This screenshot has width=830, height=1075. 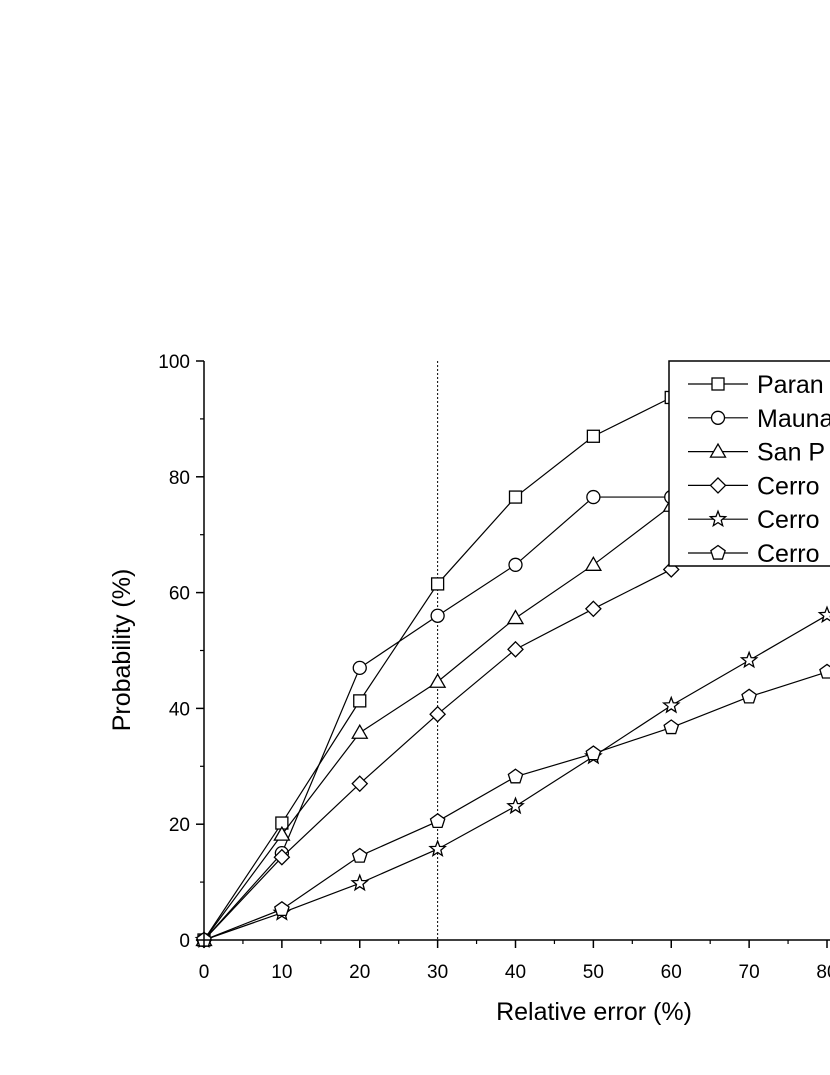 I want to click on y-ticks: 0 20 40 60 80 100, so click(x=181, y=652).